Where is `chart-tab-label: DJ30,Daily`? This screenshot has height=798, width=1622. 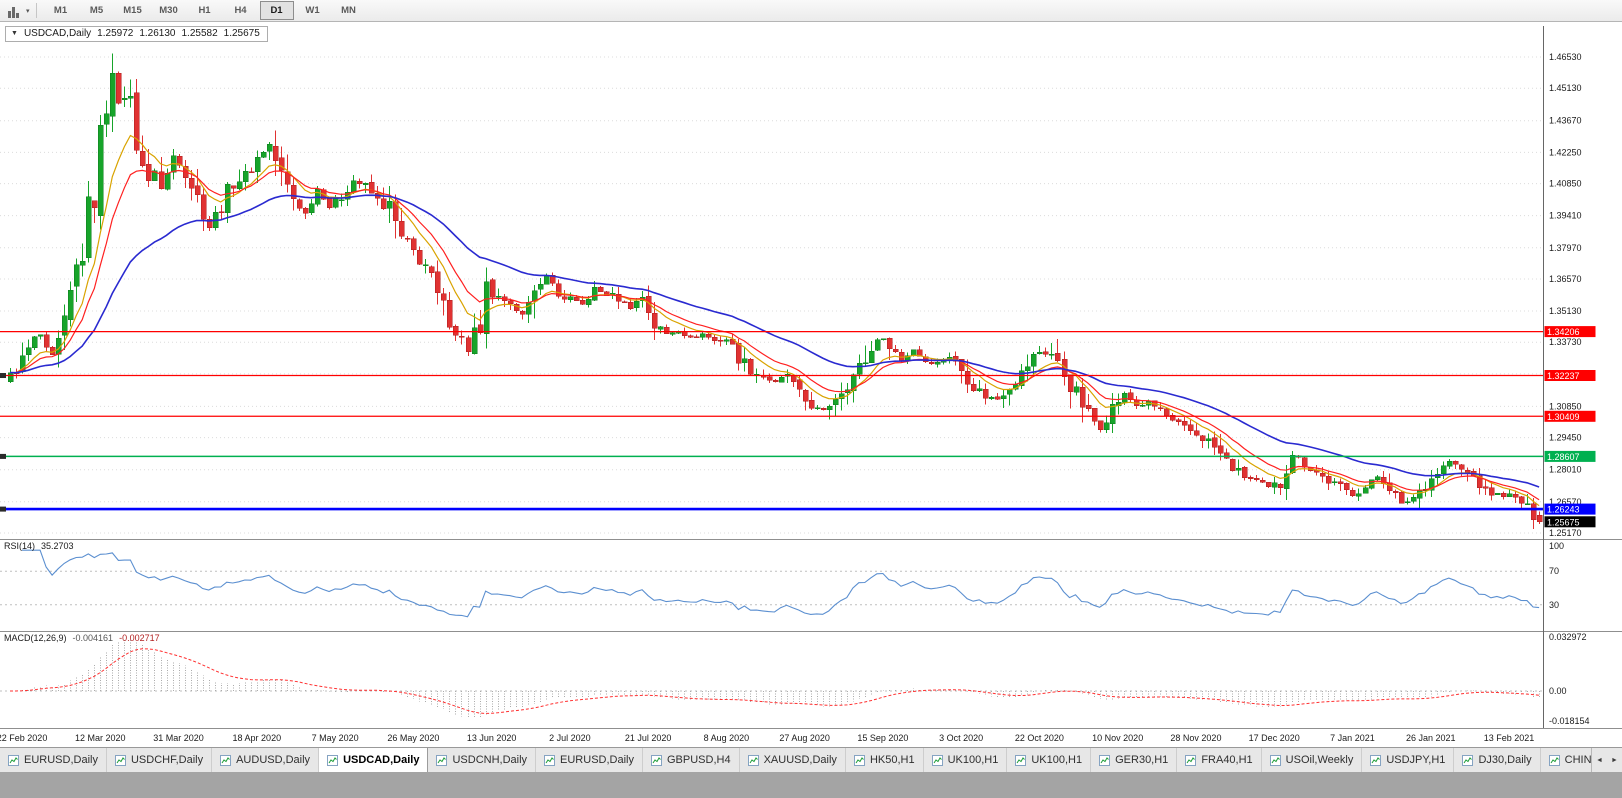 chart-tab-label: DJ30,Daily is located at coordinates (1505, 760).